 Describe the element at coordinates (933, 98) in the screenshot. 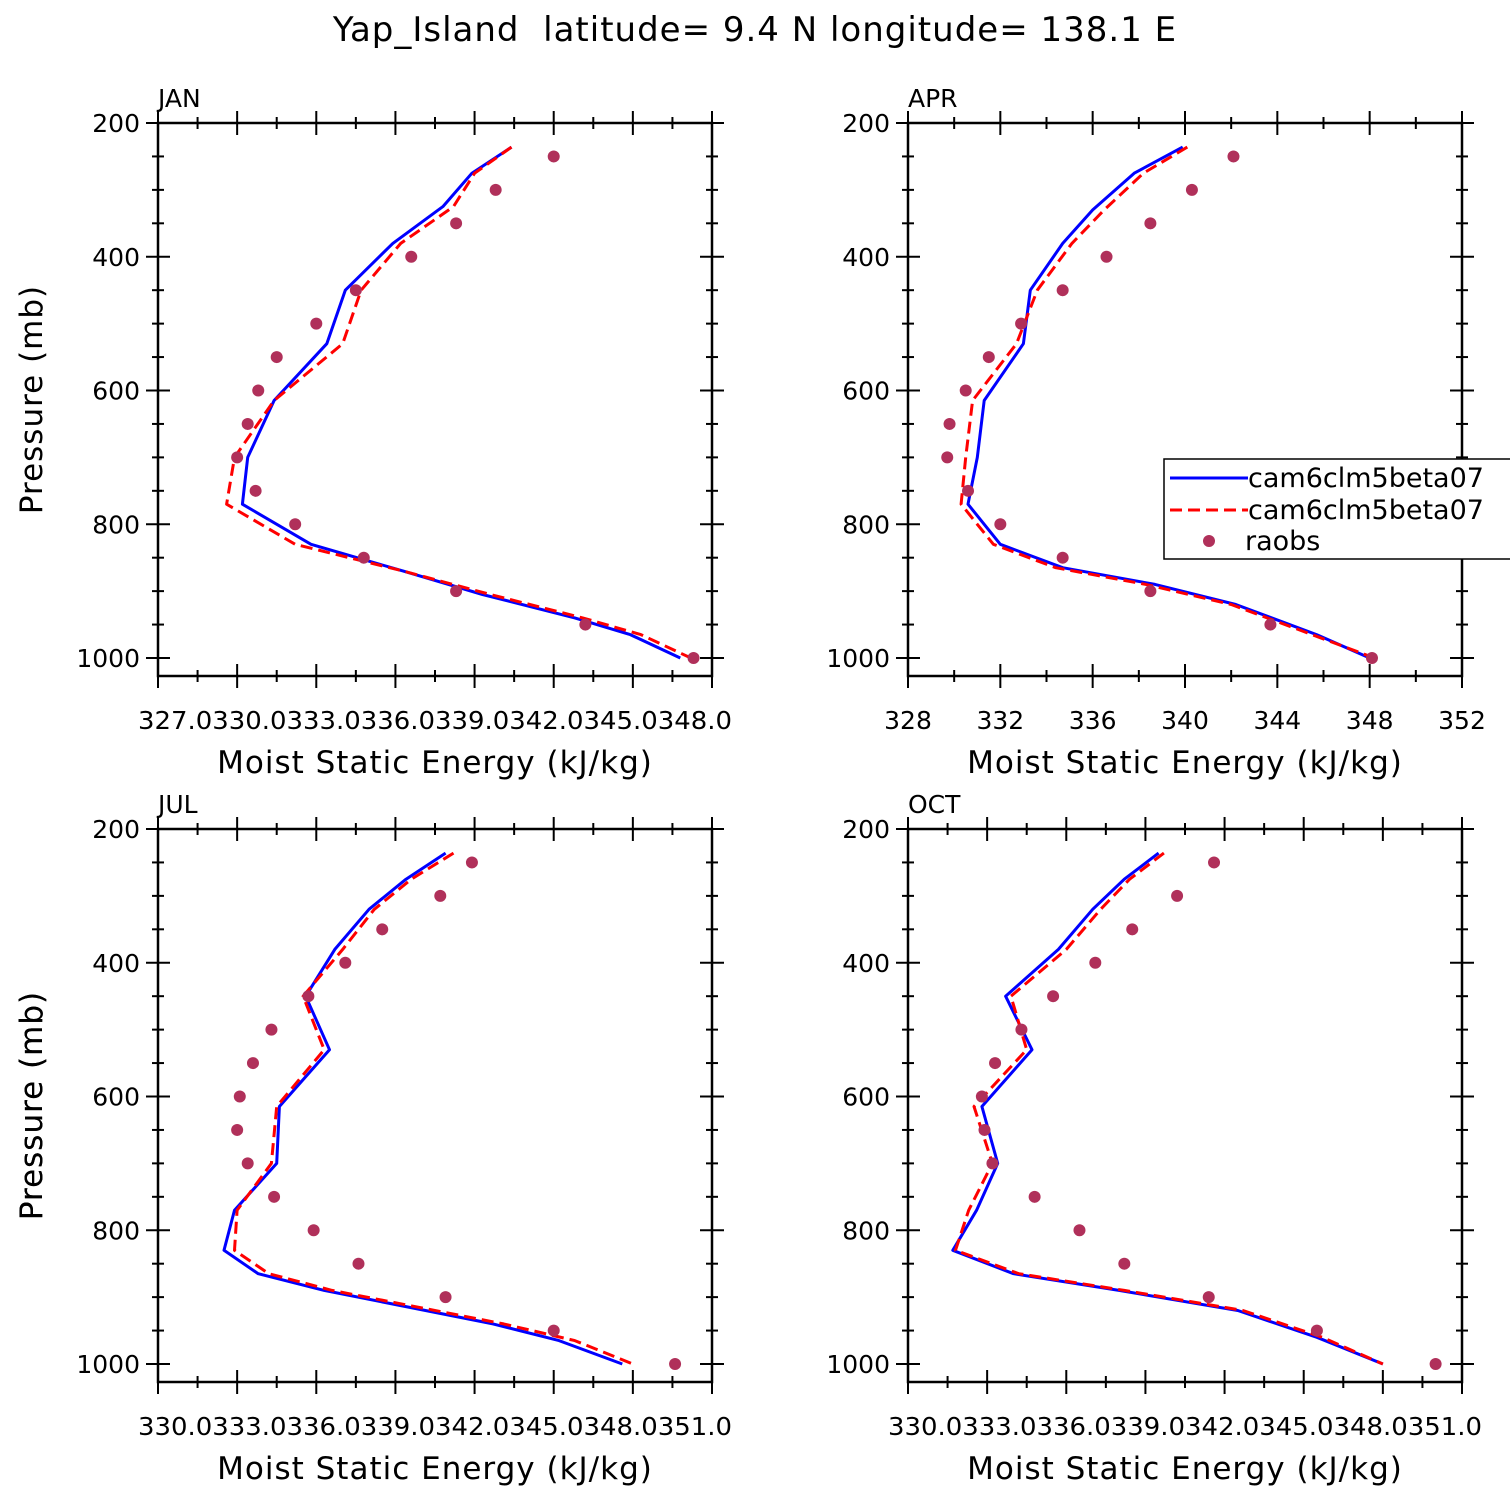

I see `panel-title: APR` at that location.